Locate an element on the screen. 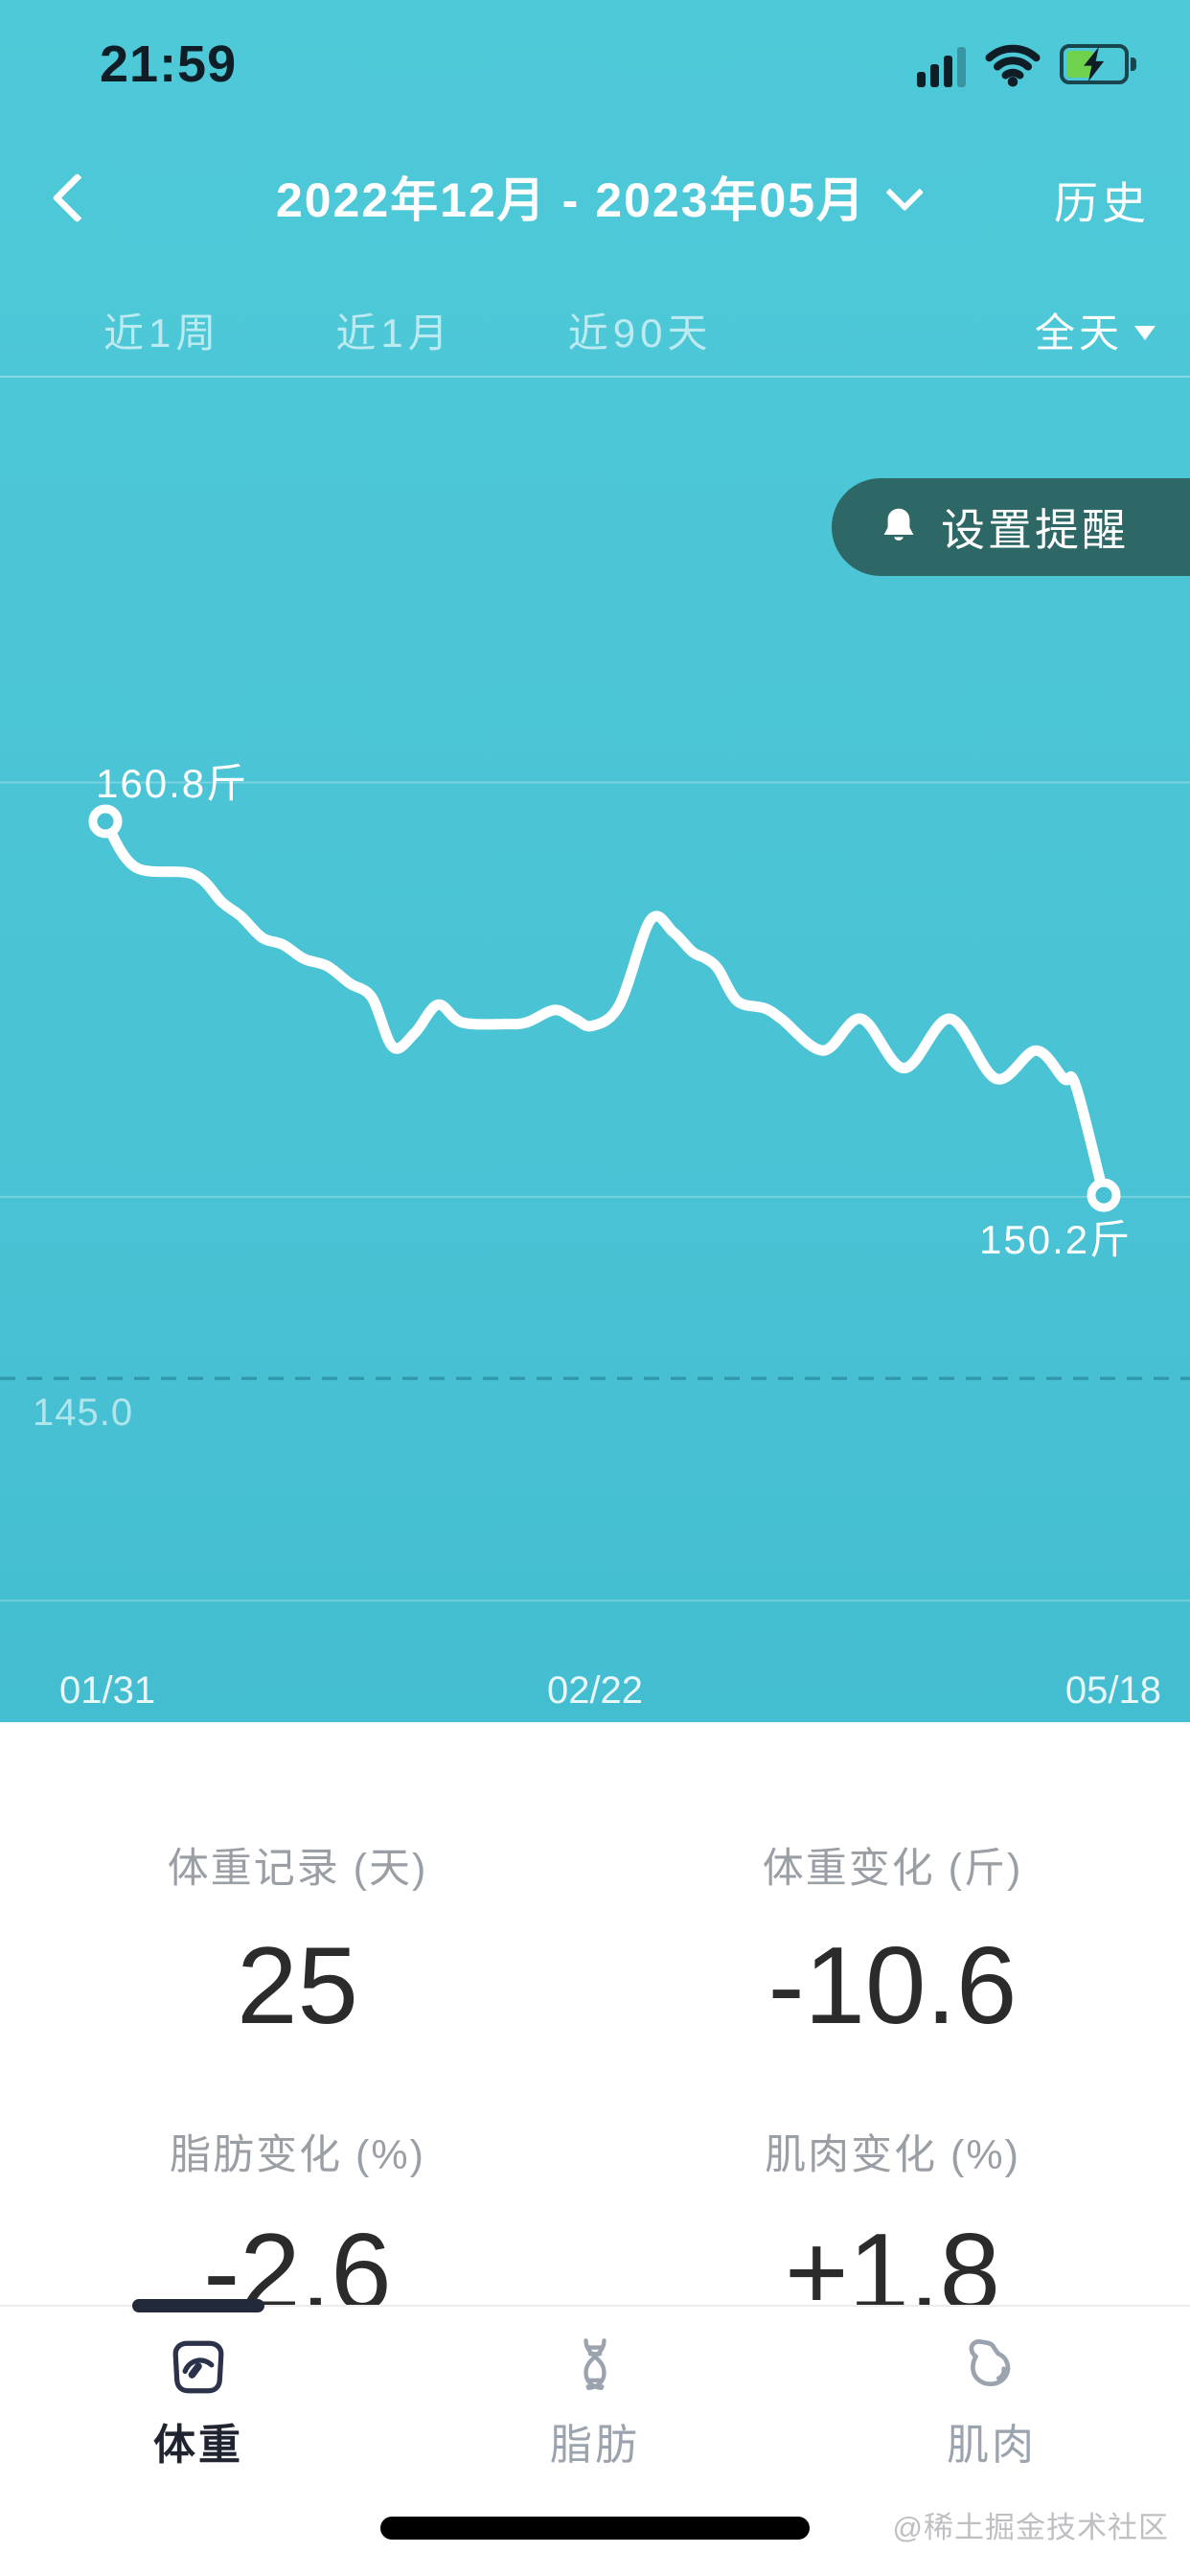 The width and height of the screenshot is (1190, 2576). filter-last-90-days: 近90天 is located at coordinates (640, 333).